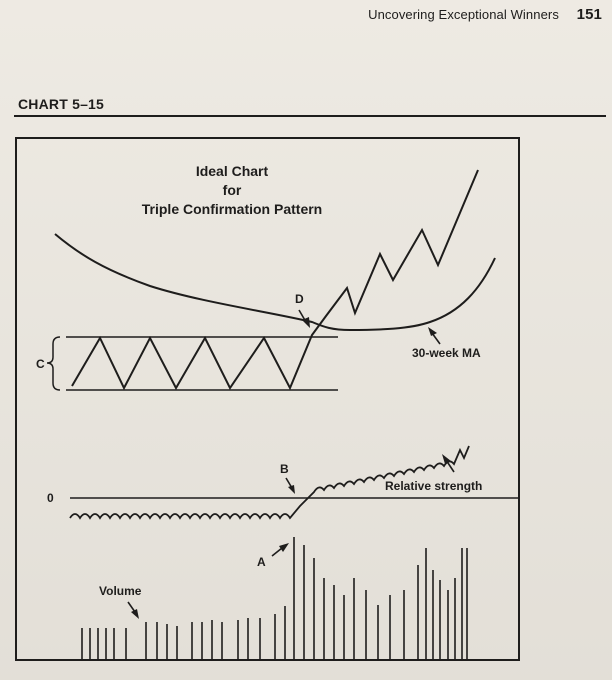 Image resolution: width=612 pixels, height=680 pixels. Describe the element at coordinates (291, 489) in the screenshot. I see `b-arrow-head` at that location.